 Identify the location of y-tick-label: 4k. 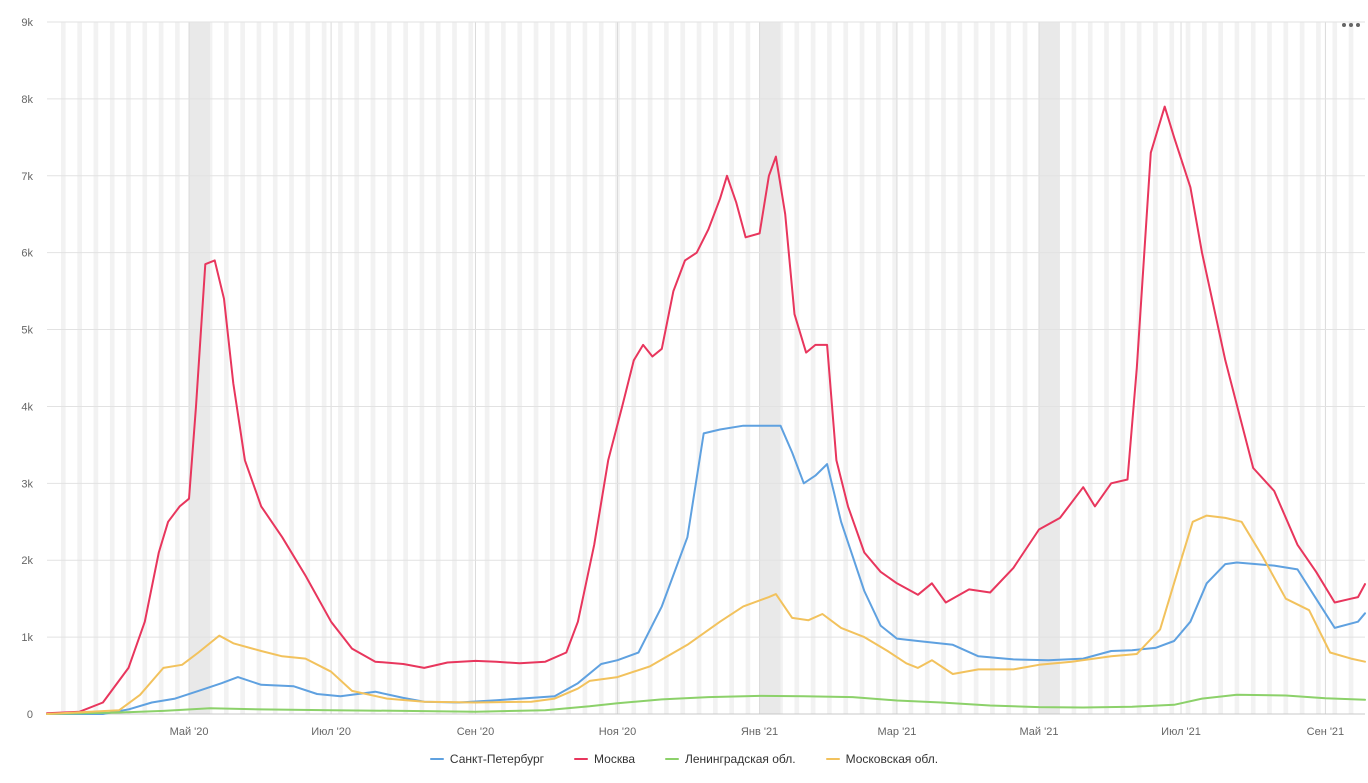
(27, 407).